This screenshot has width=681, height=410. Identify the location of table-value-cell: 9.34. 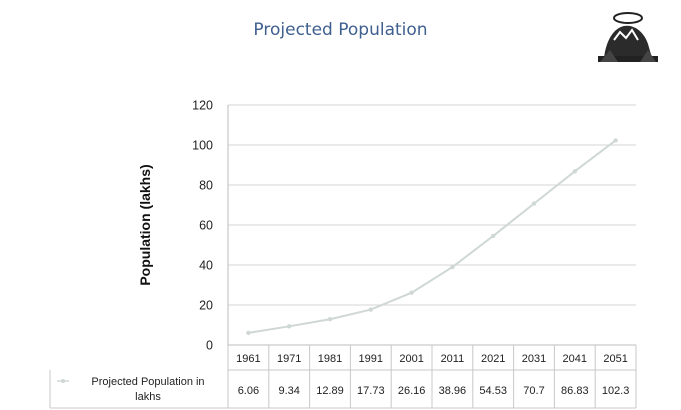
(288, 391).